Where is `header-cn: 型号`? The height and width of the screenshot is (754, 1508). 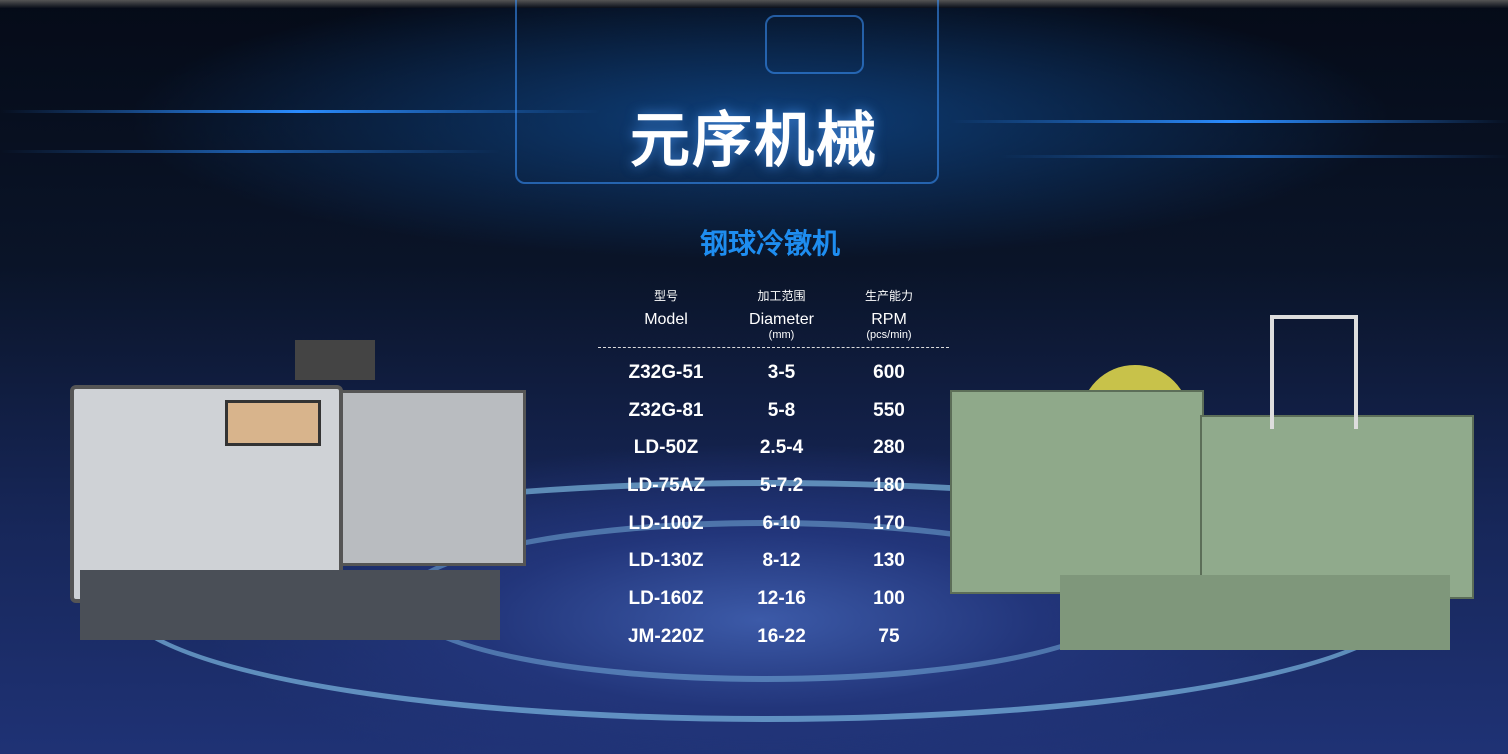 header-cn: 型号 is located at coordinates (665, 296).